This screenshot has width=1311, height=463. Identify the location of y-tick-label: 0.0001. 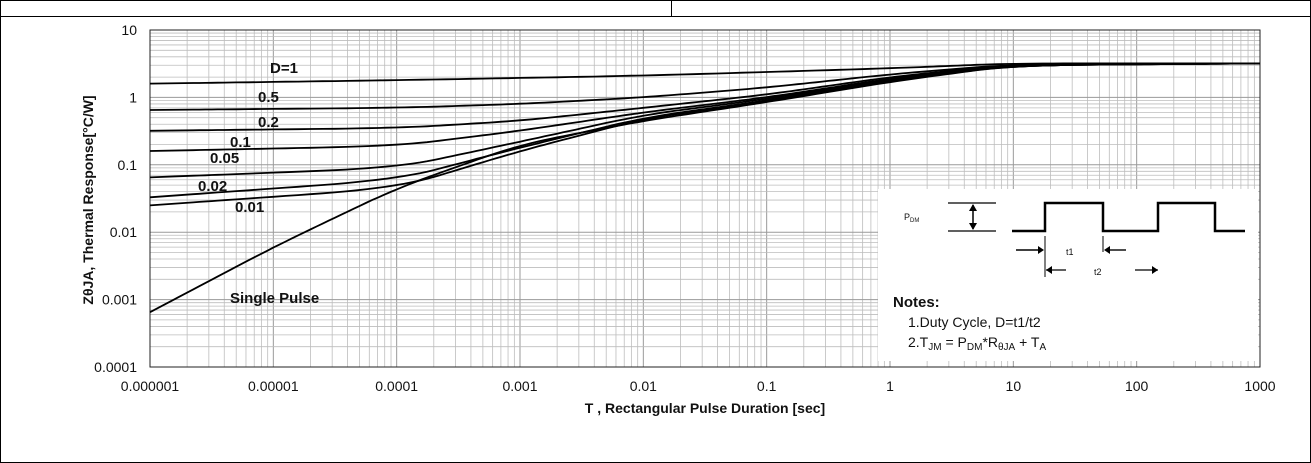
(115, 367).